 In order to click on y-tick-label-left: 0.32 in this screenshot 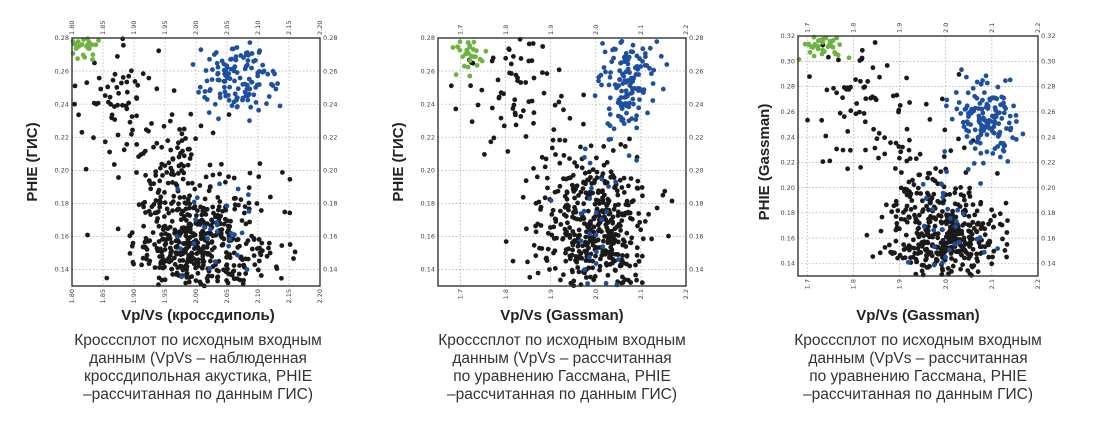, I will do `click(788, 36)`.